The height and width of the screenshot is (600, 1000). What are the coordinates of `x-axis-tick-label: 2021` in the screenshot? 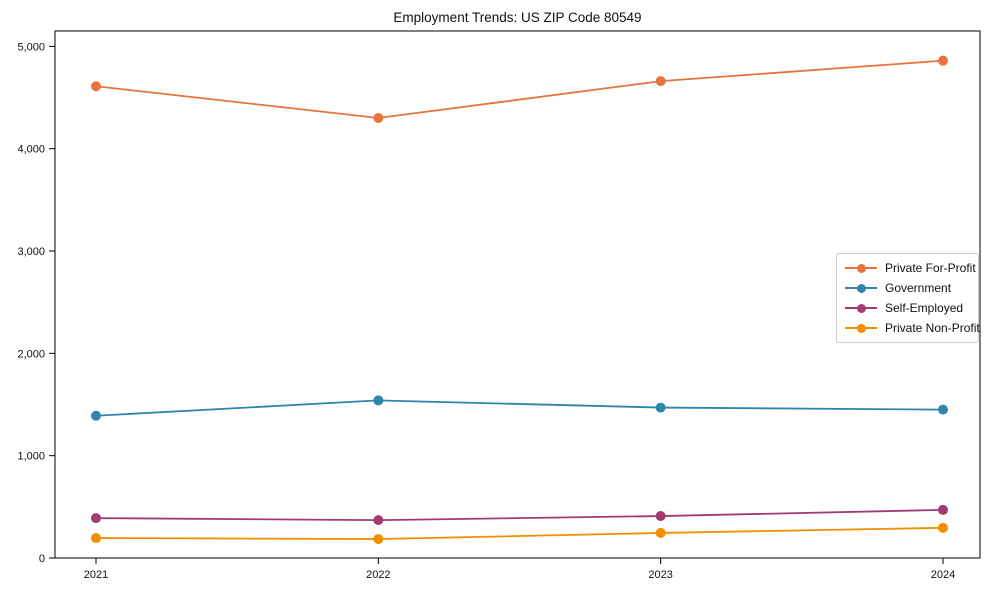 It's located at (96, 575).